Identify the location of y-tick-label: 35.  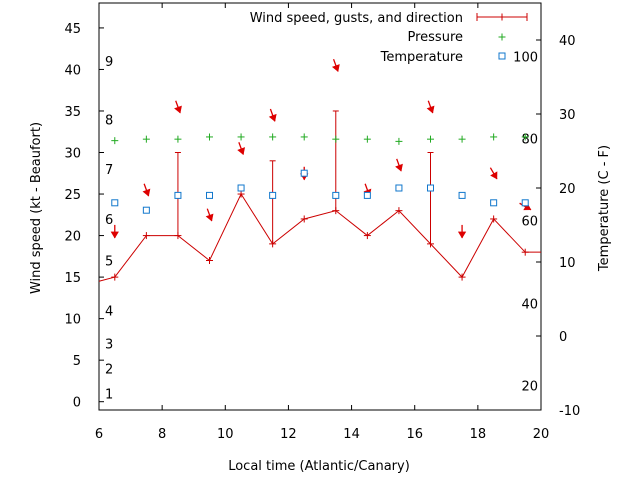
(72, 112).